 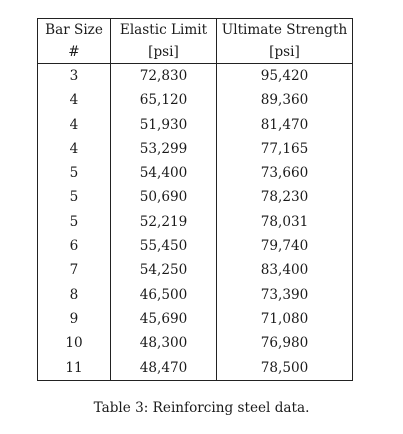 I want to click on cell-bar-size: 6, so click(x=74, y=246).